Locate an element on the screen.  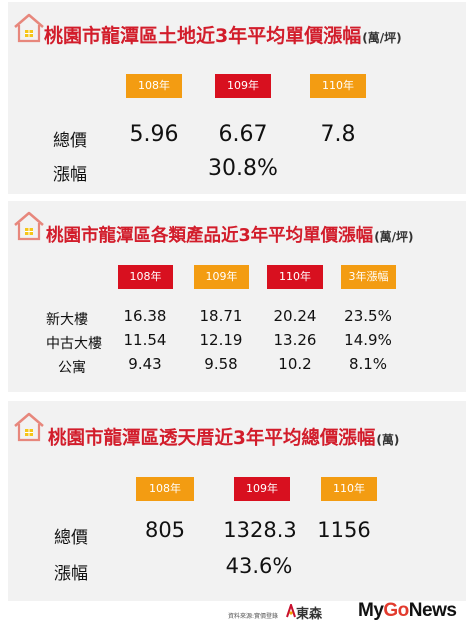
row-label-new-building: 新大樓 is located at coordinates (67, 320).